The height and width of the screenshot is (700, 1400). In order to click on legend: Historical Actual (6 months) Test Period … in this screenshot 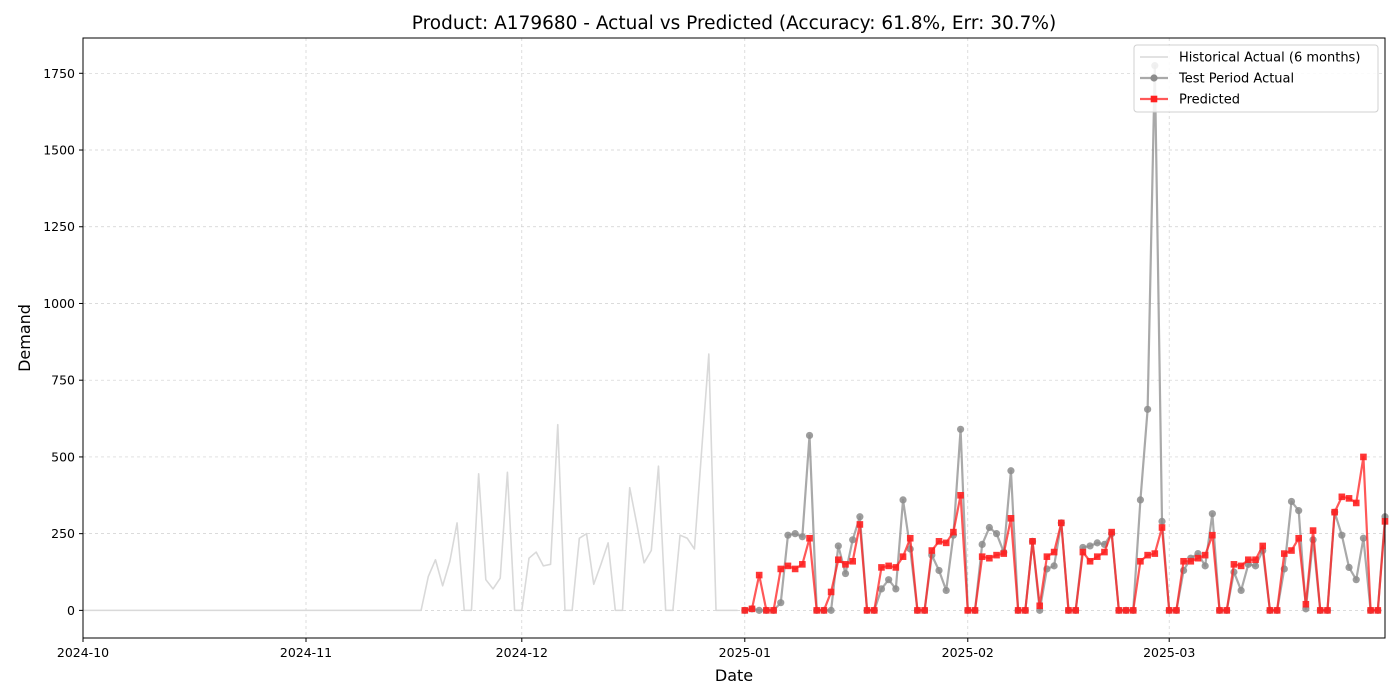, I will do `click(1256, 78)`.